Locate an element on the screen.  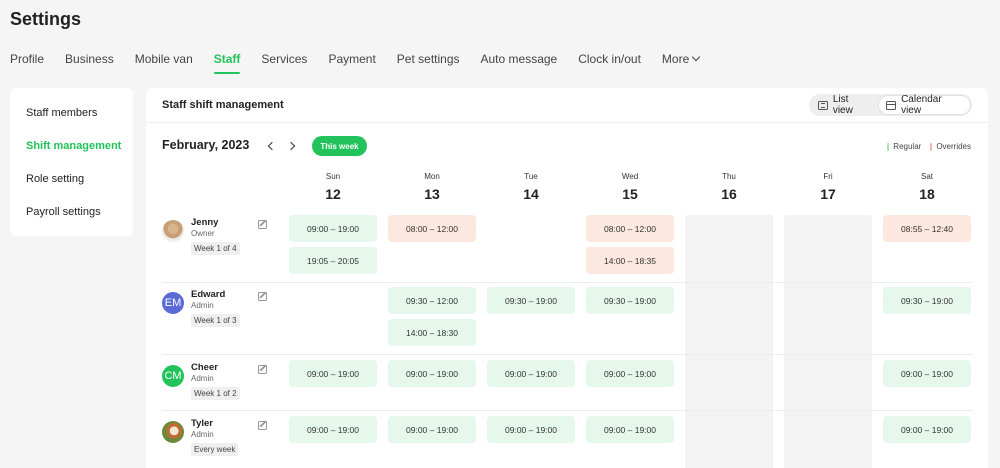
day-number: 16 is located at coordinates (729, 194).